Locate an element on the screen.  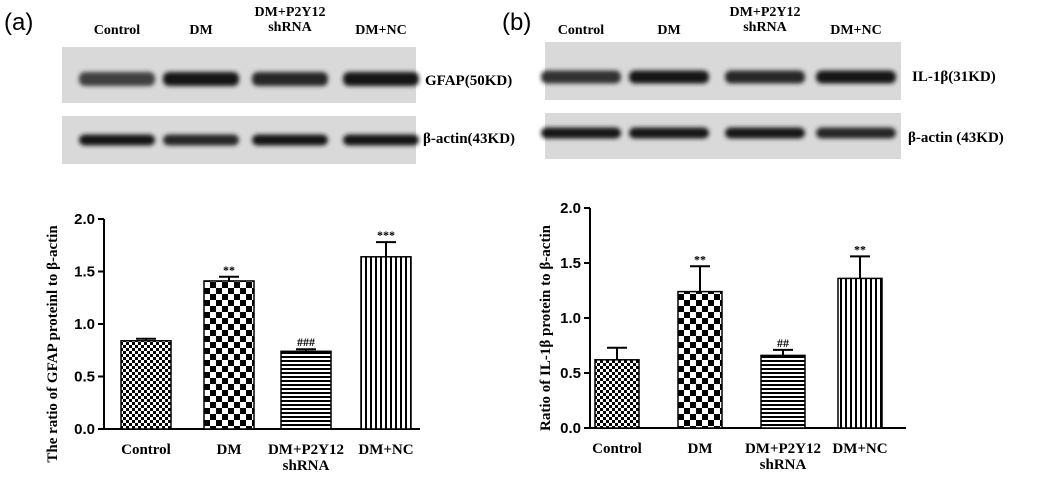
panel-letter-b: (b) is located at coordinates (516, 22).